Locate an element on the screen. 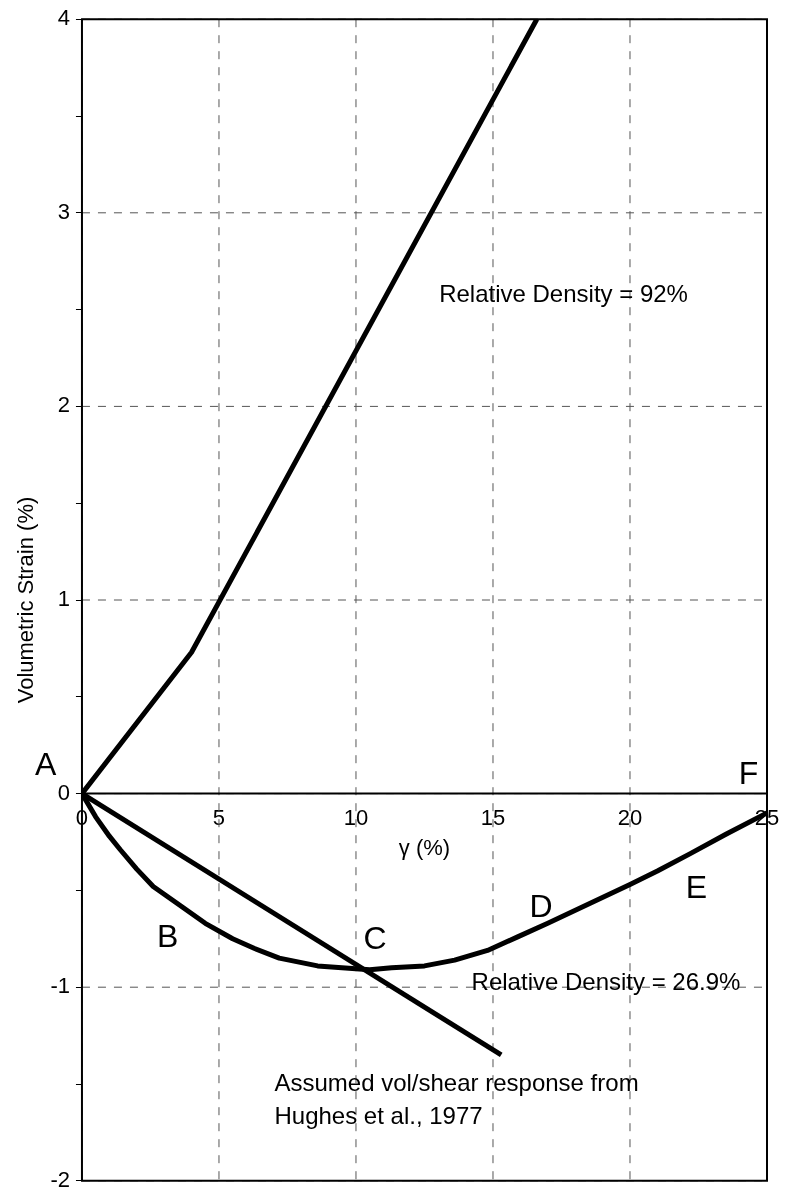  text: A is located at coordinates (45, 763).